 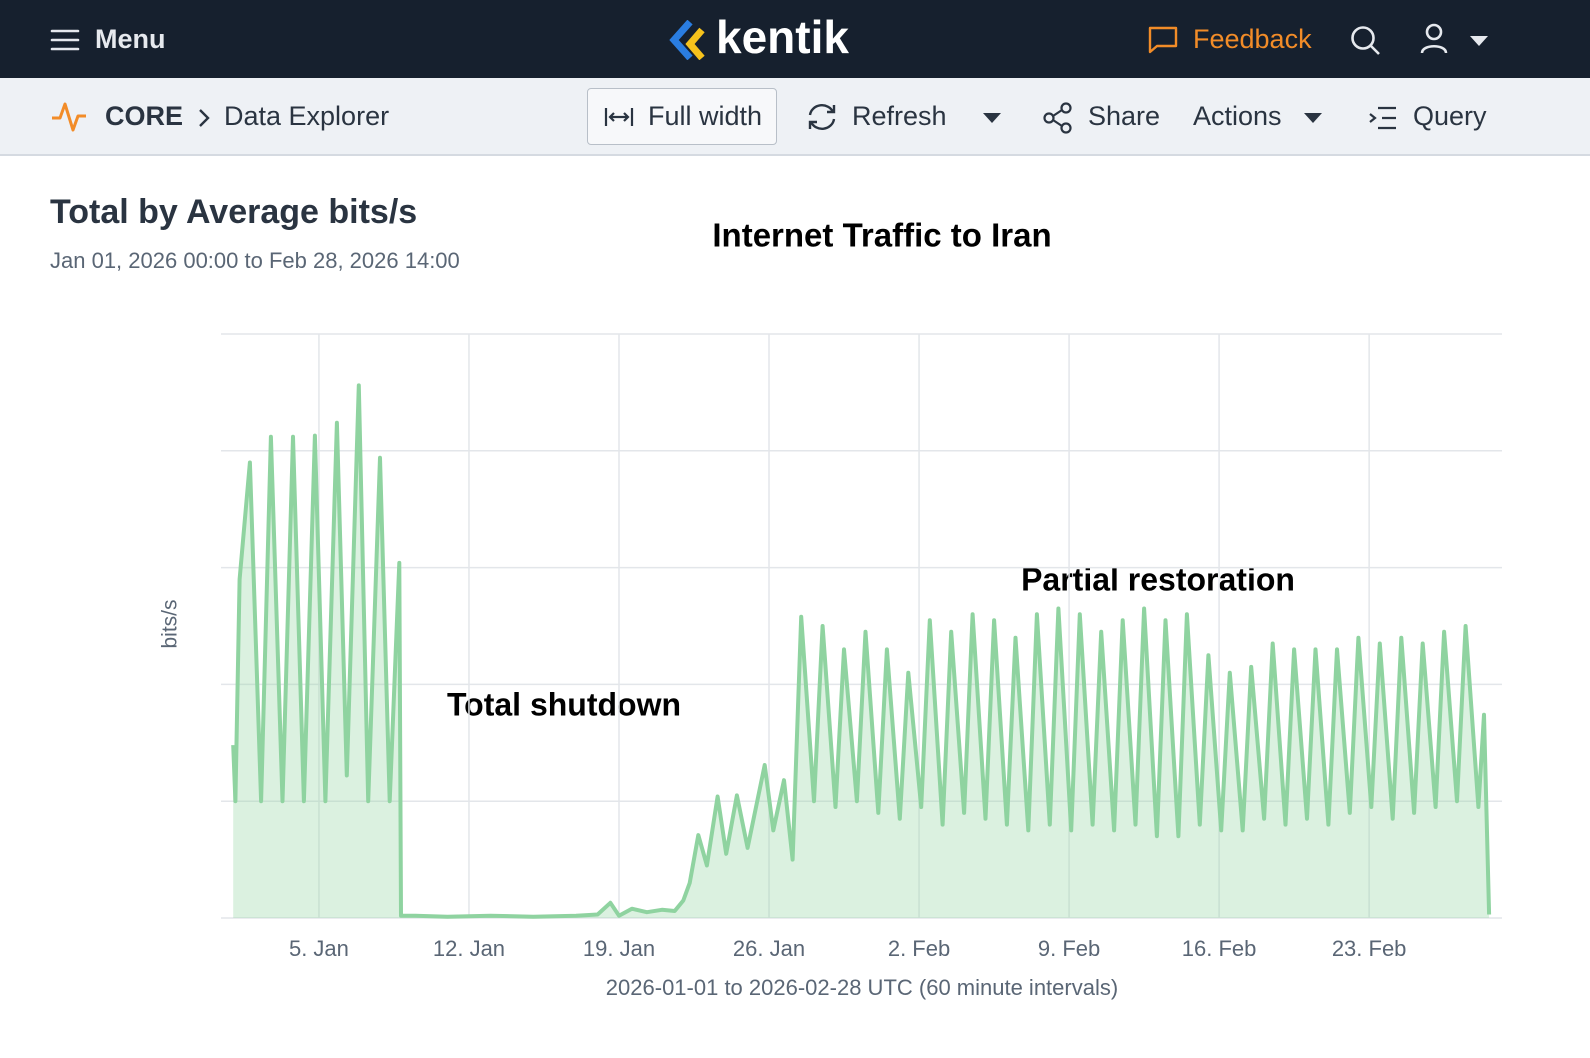 I want to click on x-tick-label: 23. Feb, so click(x=1369, y=948).